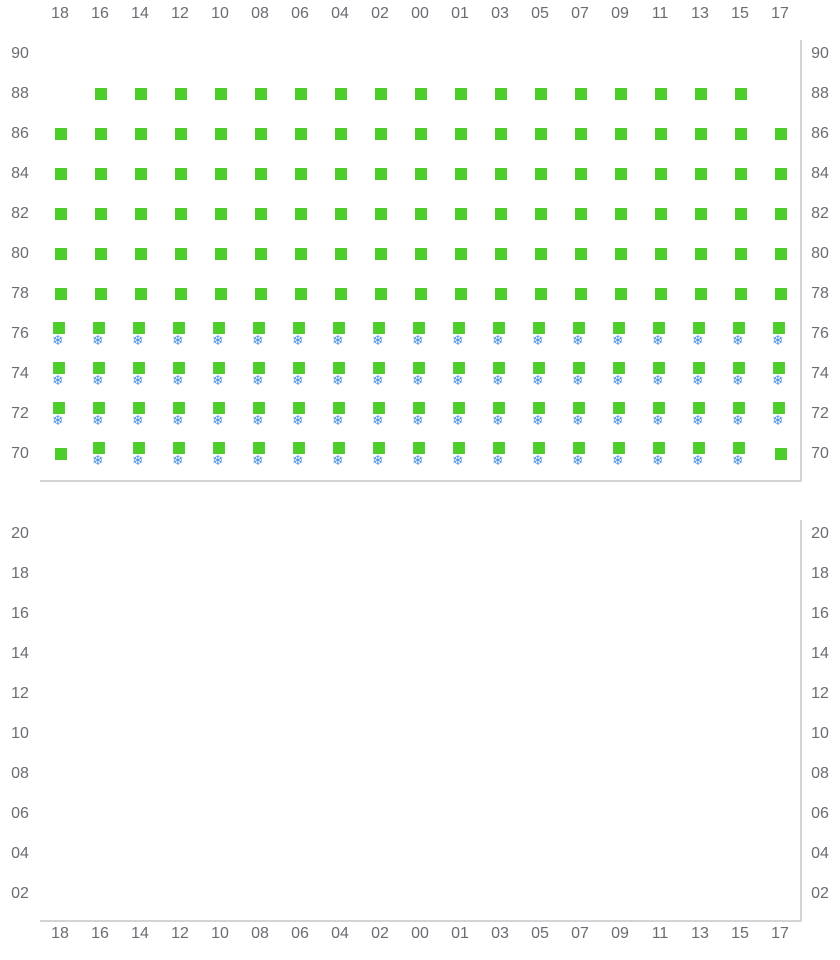  Describe the element at coordinates (501, 341) in the screenshot. I see `slot-cell-03-76: ❄` at that location.